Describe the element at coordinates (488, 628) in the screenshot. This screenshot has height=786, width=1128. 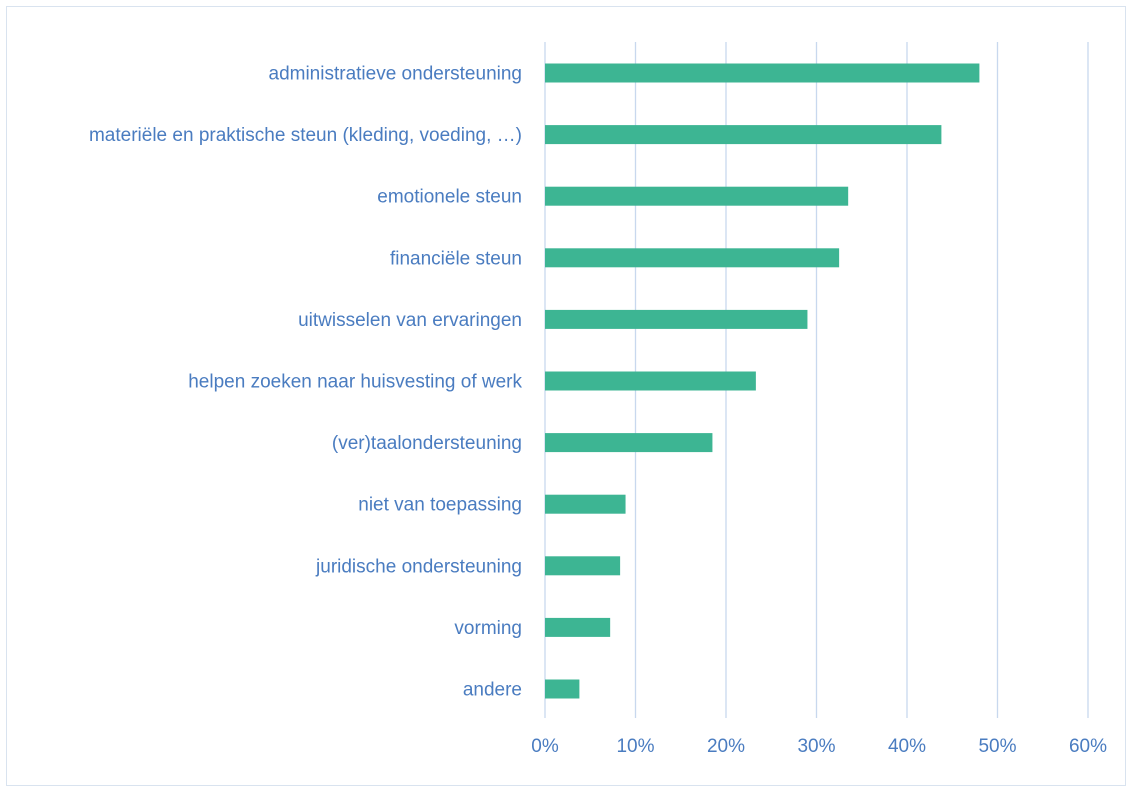
I see `category-label: vorming` at that location.